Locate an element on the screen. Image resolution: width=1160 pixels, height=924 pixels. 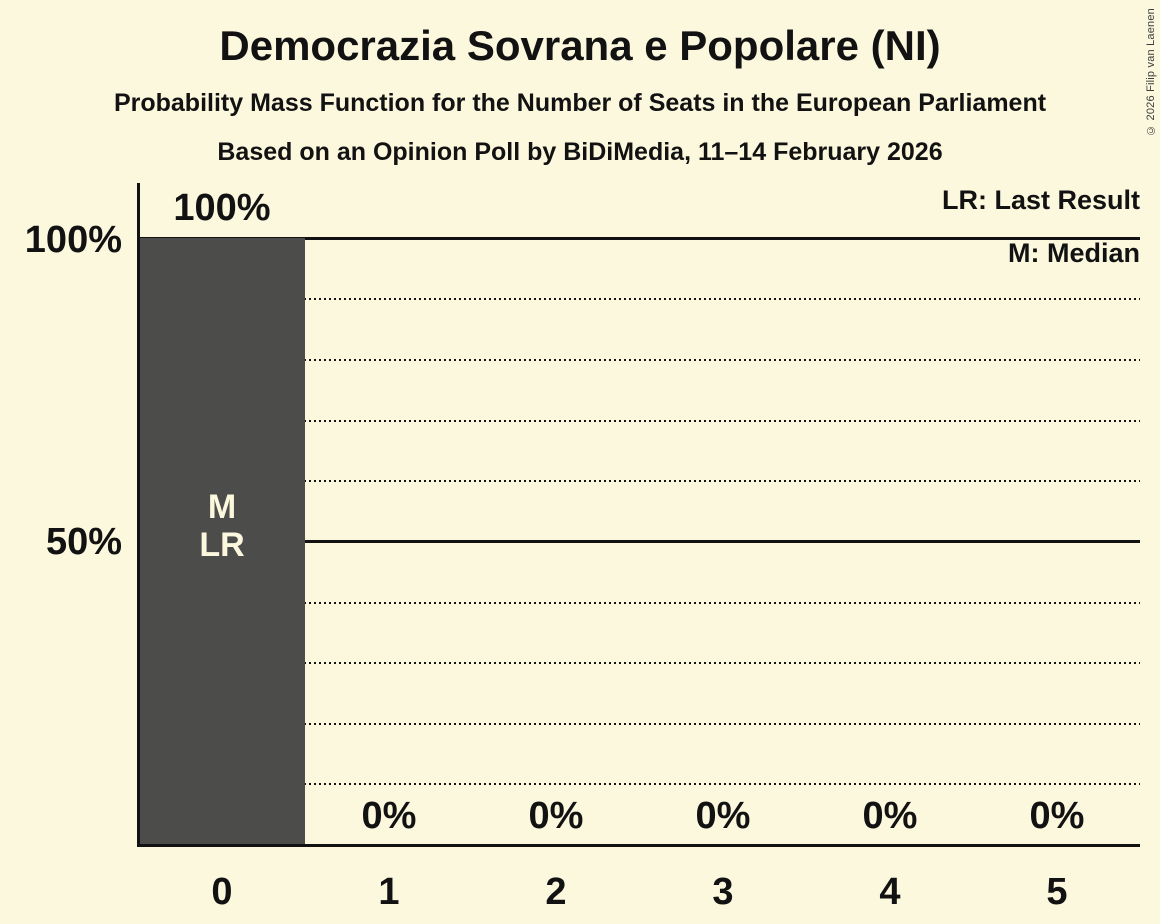
bar-annotations: M LR is located at coordinates (222, 526).